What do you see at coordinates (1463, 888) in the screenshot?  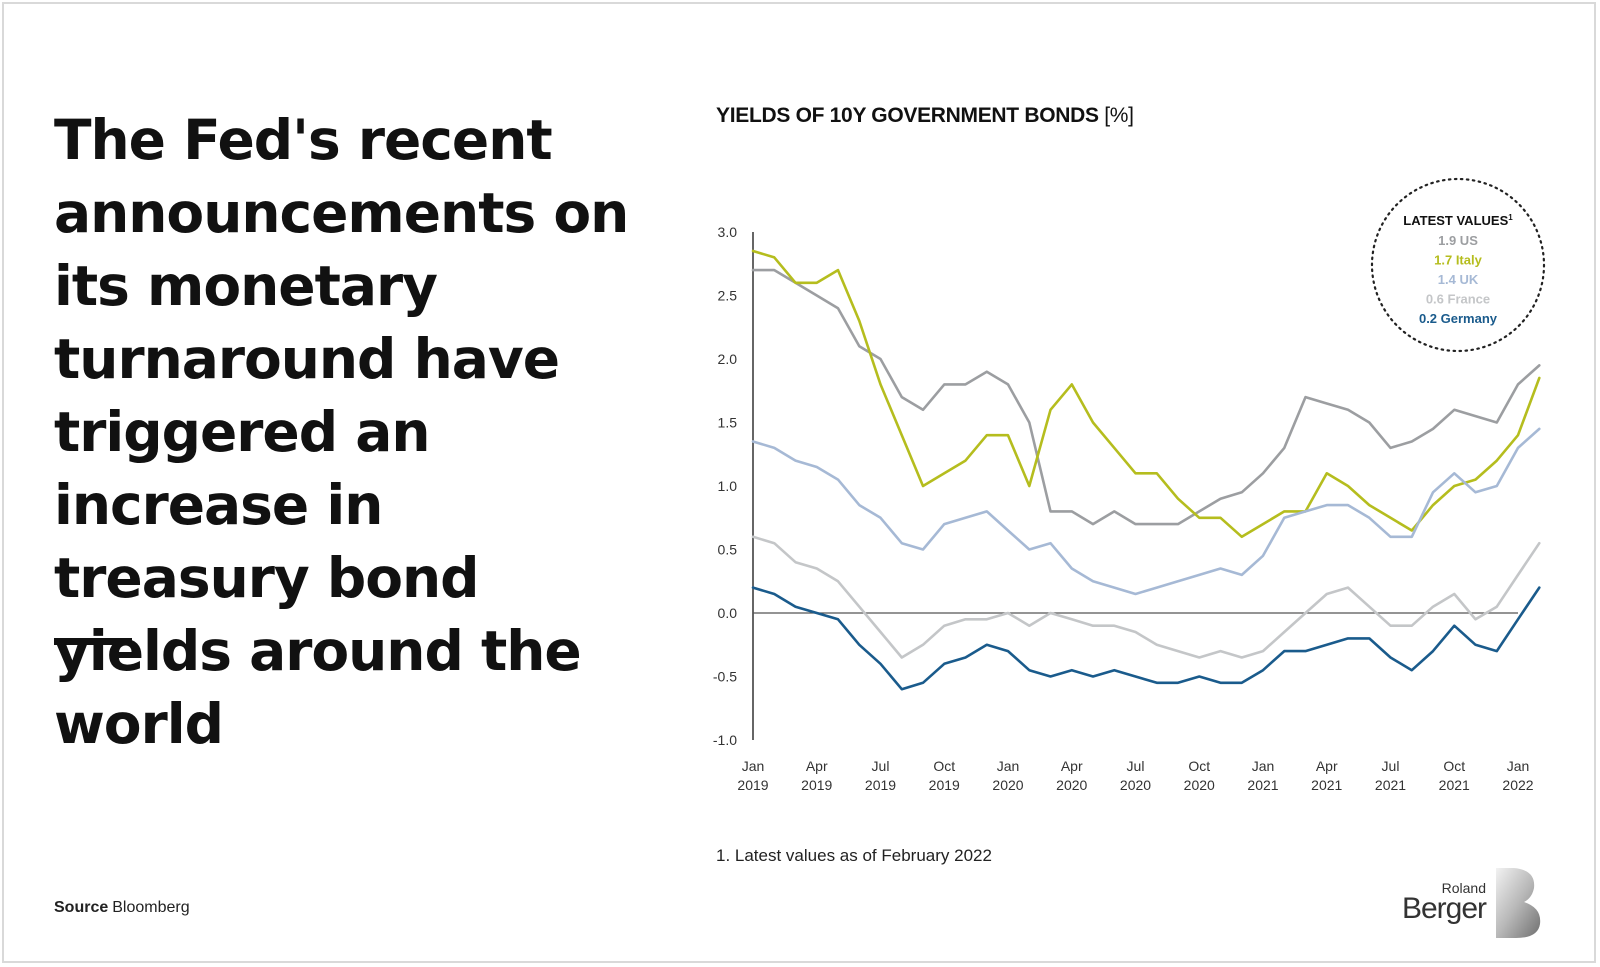 I see `logo-text-roland: Roland` at bounding box center [1463, 888].